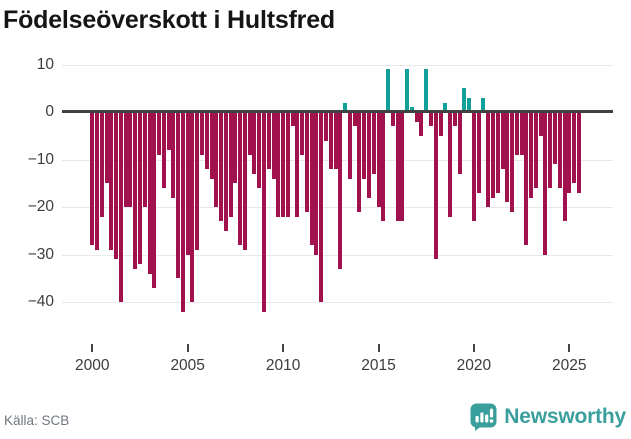 The width and height of the screenshot is (631, 439). Describe the element at coordinates (187, 365) in the screenshot. I see `x-axis-tick-label: 2005` at that location.